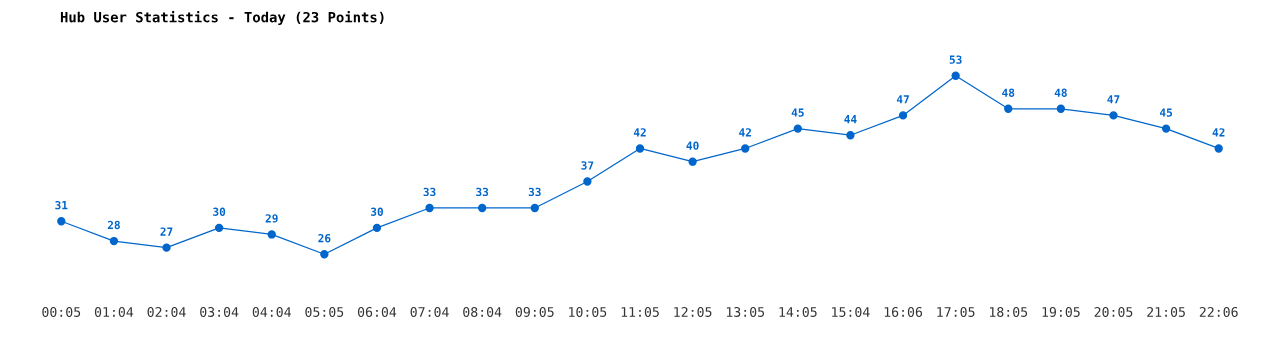 Image resolution: width=1280 pixels, height=350 pixels. Describe the element at coordinates (1113, 311) in the screenshot. I see `x-tick-label: 20:05` at that location.